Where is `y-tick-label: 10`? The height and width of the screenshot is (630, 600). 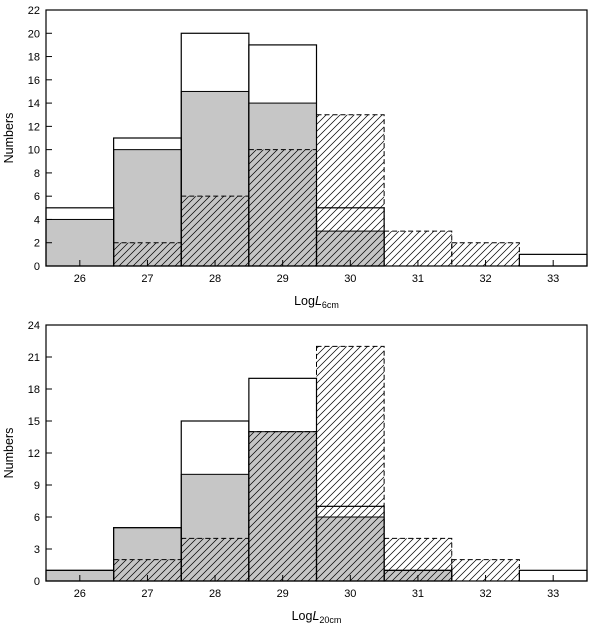
y-tick-label: 10 is located at coordinates (34, 151).